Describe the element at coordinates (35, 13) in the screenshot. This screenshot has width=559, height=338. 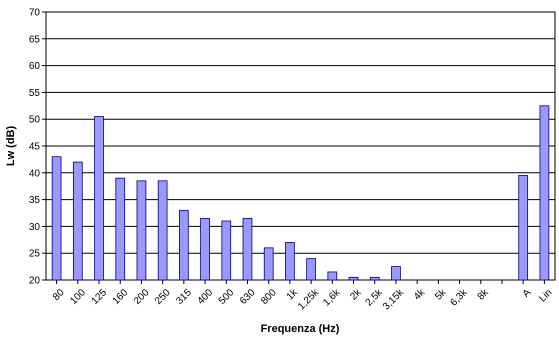
I see `y-tick-label: 70` at that location.